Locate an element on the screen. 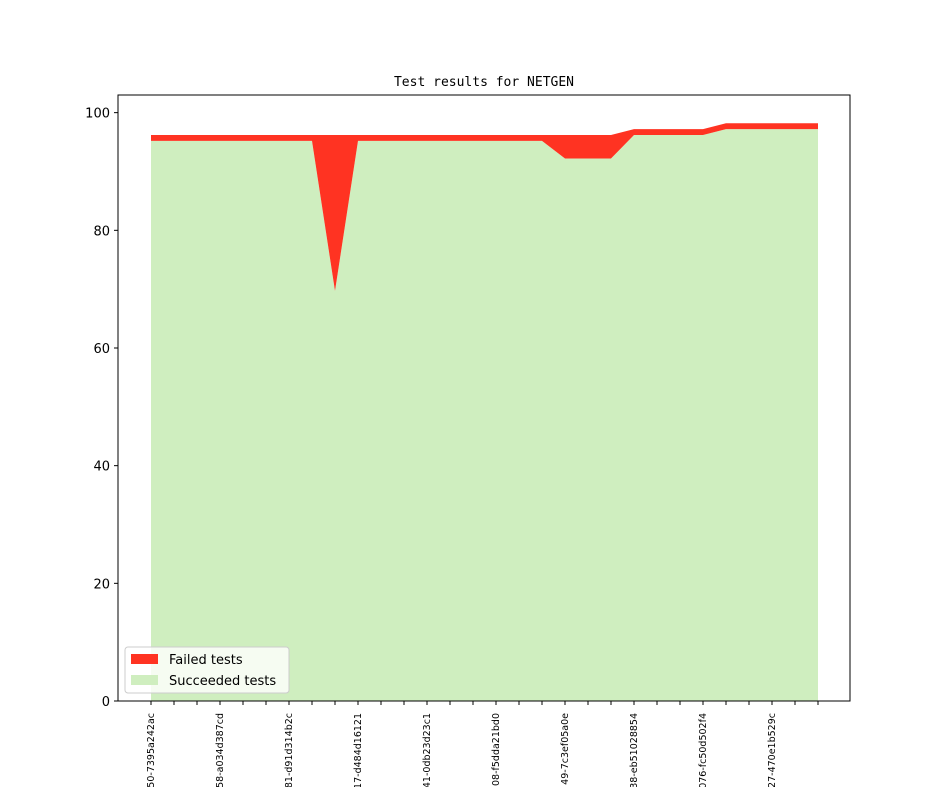 This screenshot has height=792, width=944. y-tick-label: 80 is located at coordinates (101, 231).